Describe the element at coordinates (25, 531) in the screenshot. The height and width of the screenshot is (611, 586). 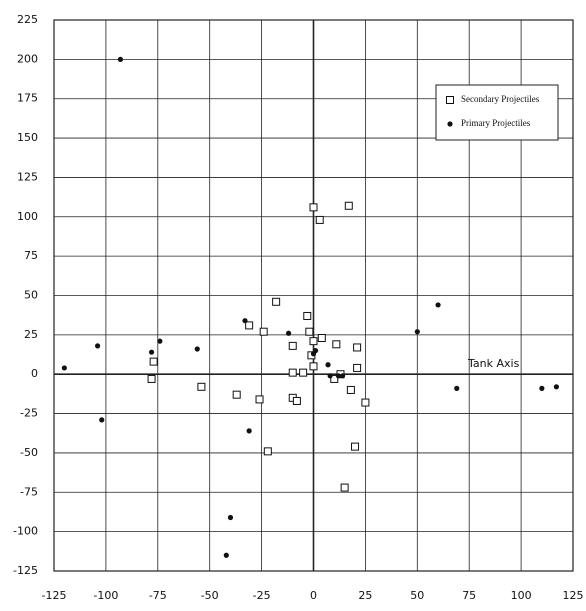
I see `y-tick-label: -100` at that location.